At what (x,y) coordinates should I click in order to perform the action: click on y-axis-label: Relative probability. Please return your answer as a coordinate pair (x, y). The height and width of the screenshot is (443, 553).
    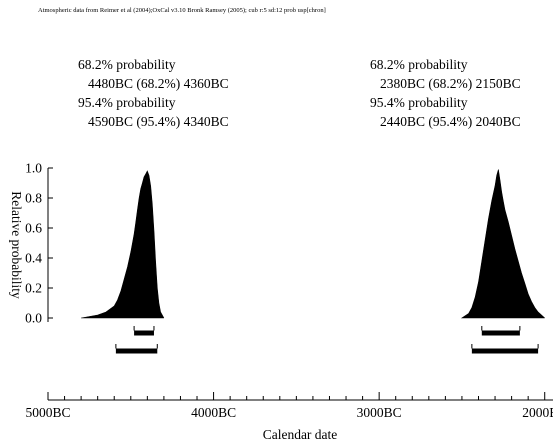
    Looking at the image, I should click on (16, 245).